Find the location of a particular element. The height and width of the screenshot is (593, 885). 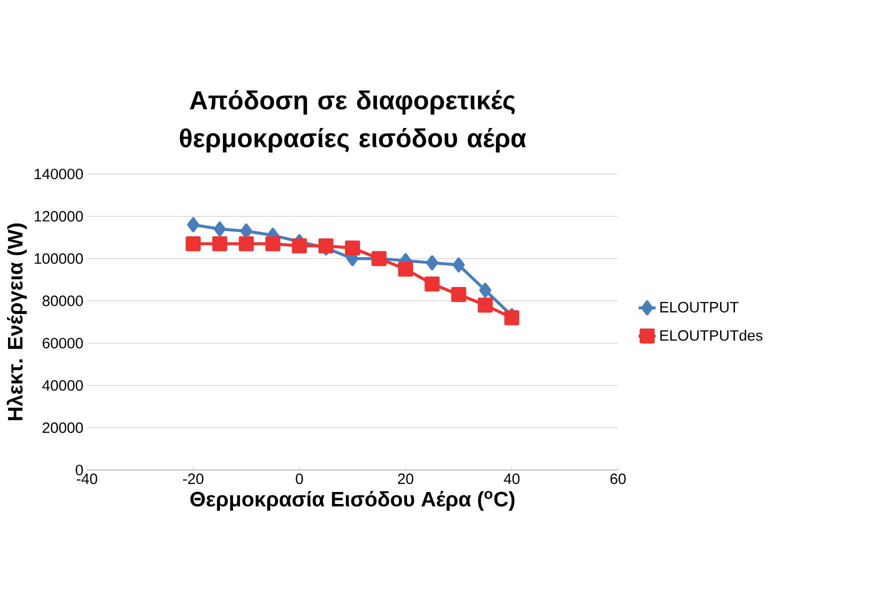

y-tick-label: 40000 is located at coordinates (62, 385).